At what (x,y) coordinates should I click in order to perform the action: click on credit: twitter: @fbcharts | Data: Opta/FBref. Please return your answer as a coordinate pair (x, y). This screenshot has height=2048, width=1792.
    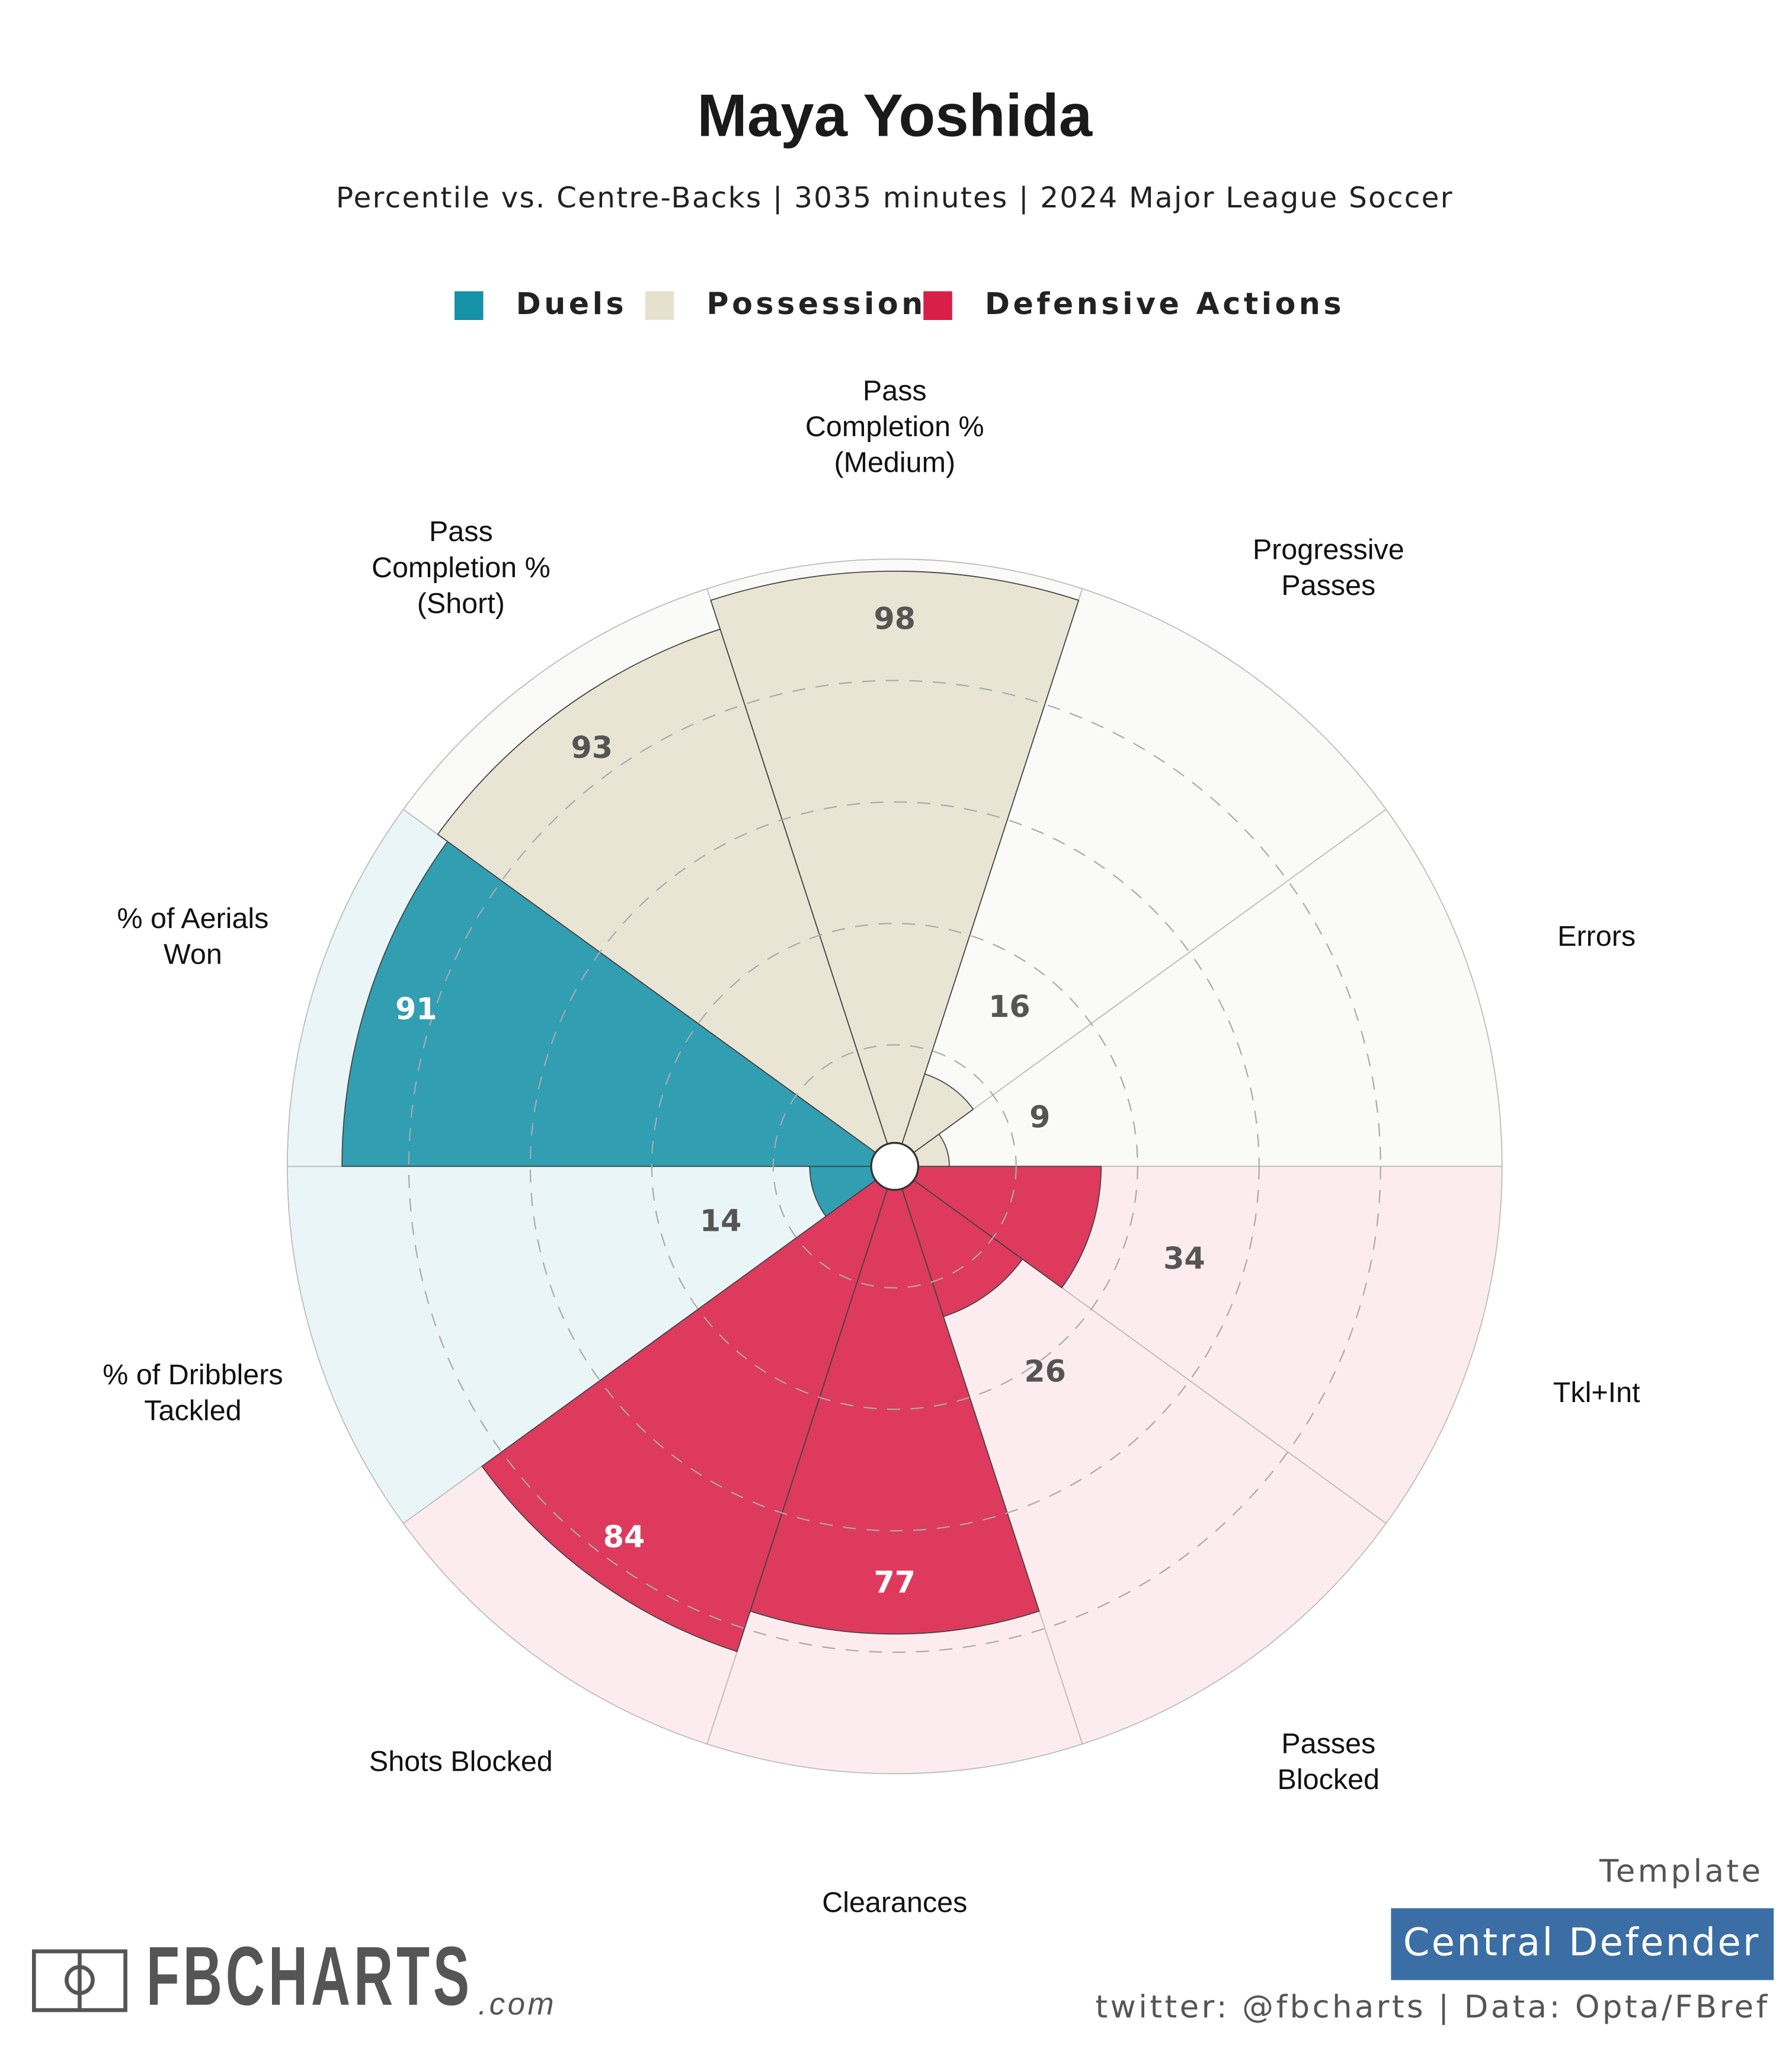
    Looking at the image, I should click on (1432, 2007).